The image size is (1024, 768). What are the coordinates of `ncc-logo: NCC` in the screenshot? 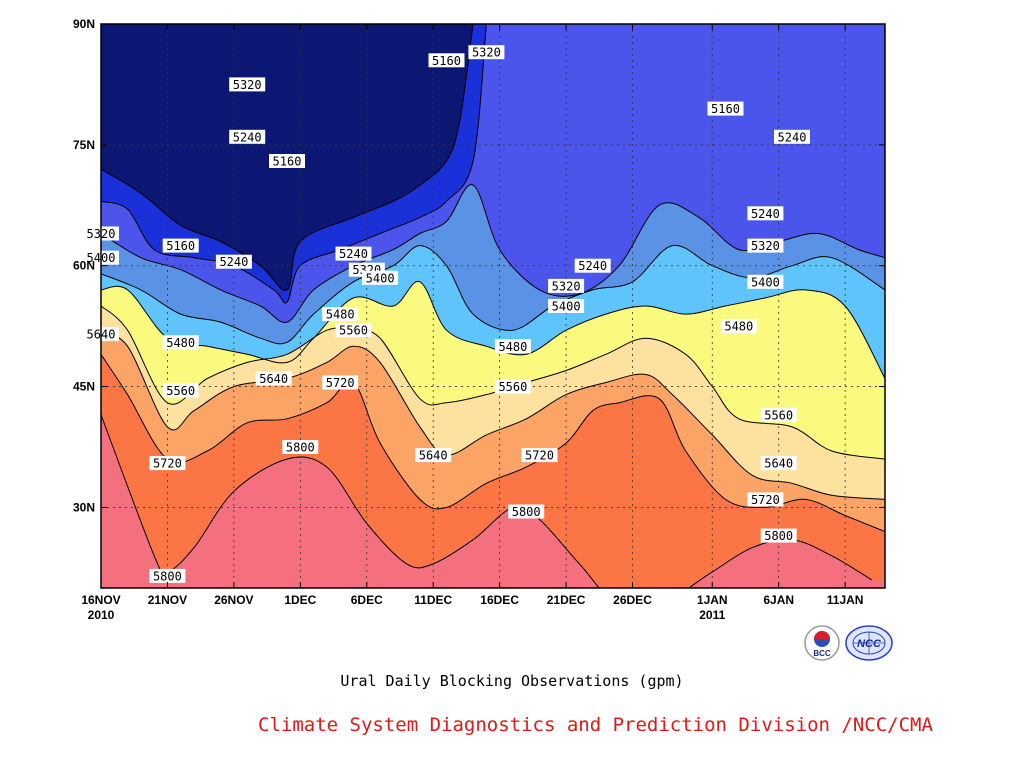 It's located at (869, 643).